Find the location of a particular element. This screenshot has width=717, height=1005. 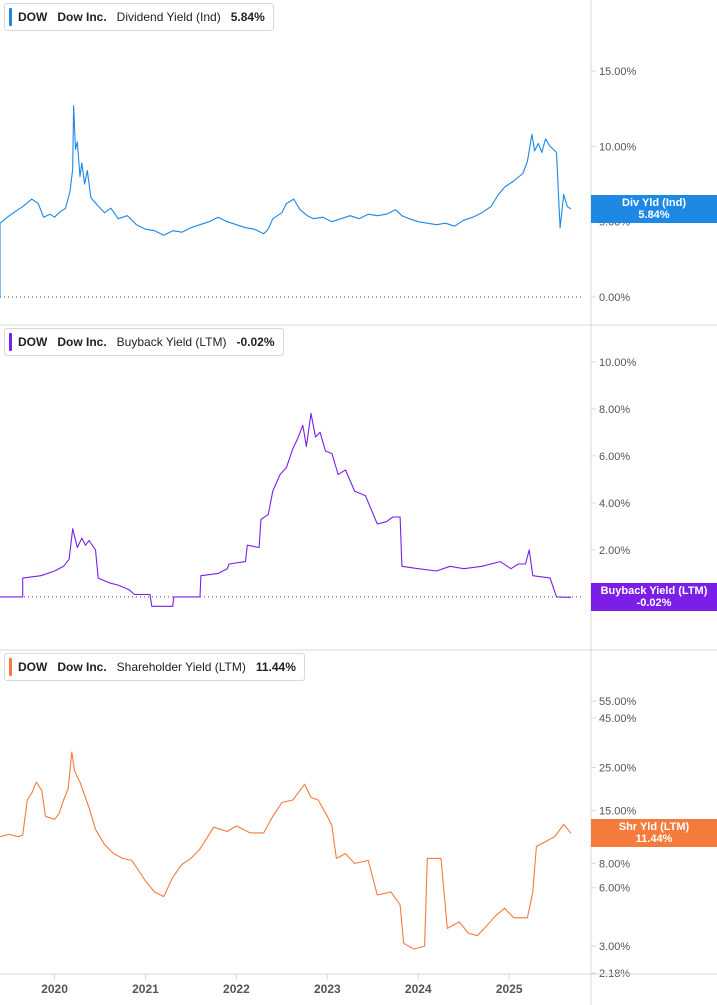

y-tick-label: 55.00% is located at coordinates (618, 702).